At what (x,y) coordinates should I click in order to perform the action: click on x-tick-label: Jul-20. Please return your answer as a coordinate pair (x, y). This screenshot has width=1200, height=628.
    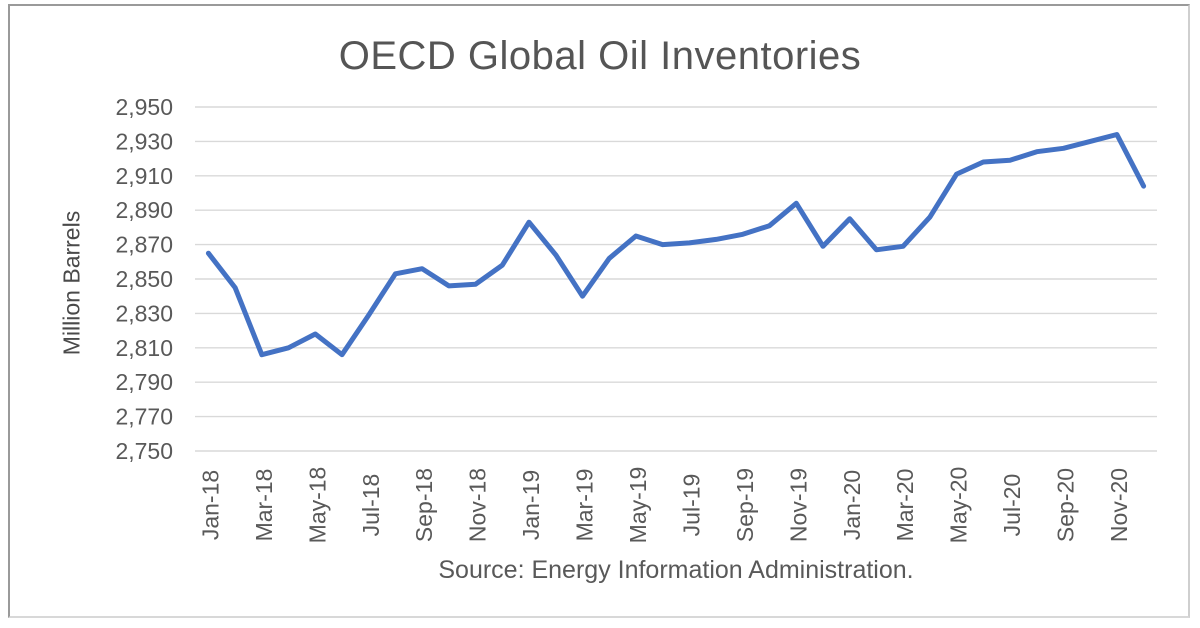
    Looking at the image, I should click on (1012, 505).